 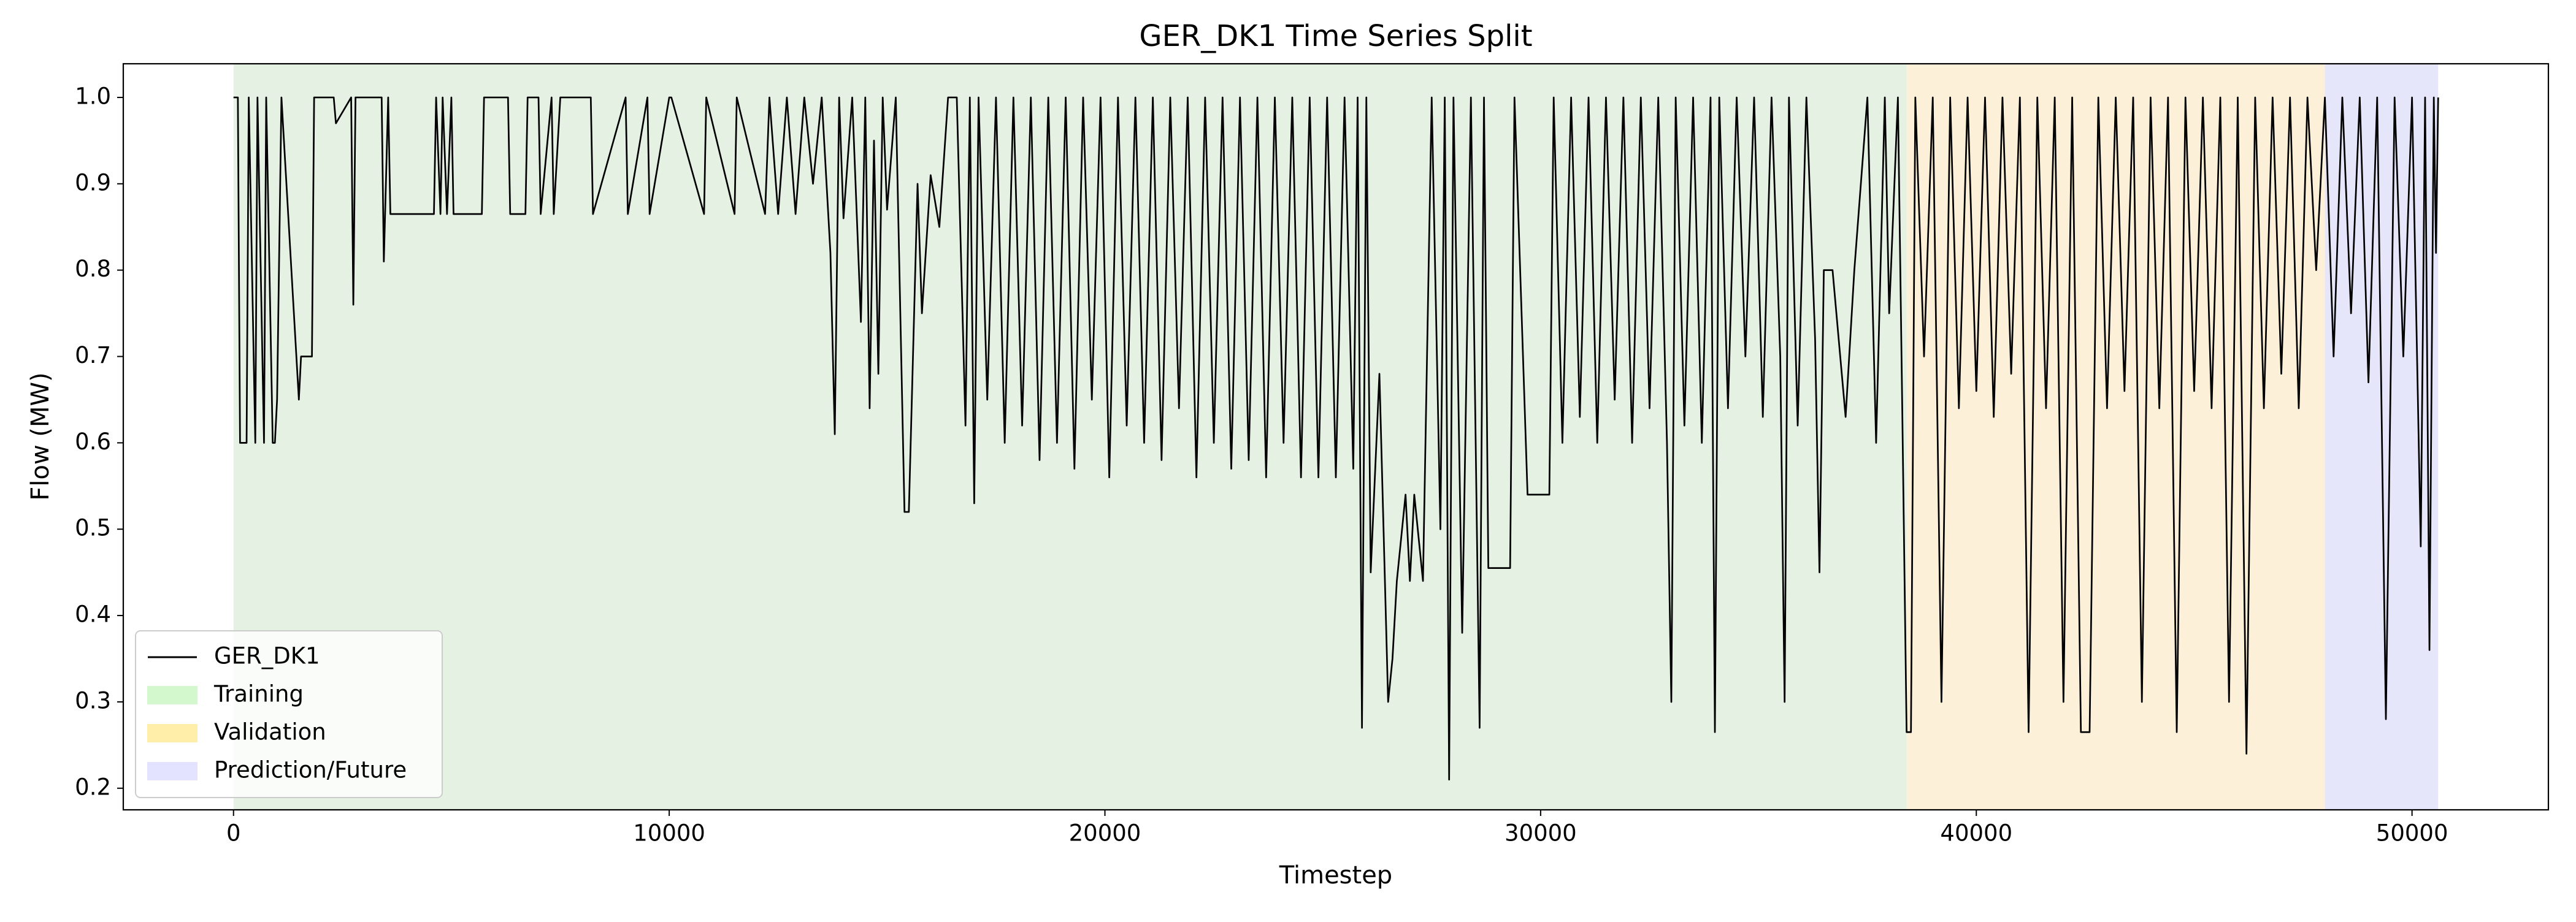 What do you see at coordinates (669, 833) in the screenshot?
I see `x-tick-label: 10000` at bounding box center [669, 833].